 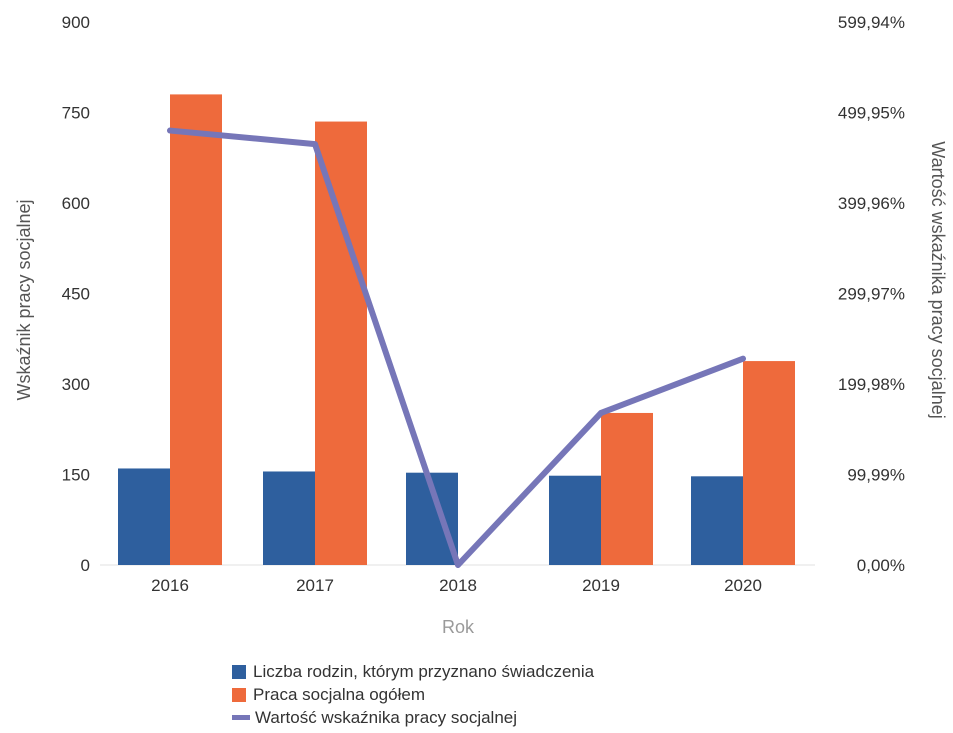 I want to click on y2-tick-label: 99,99%, so click(x=876, y=475).